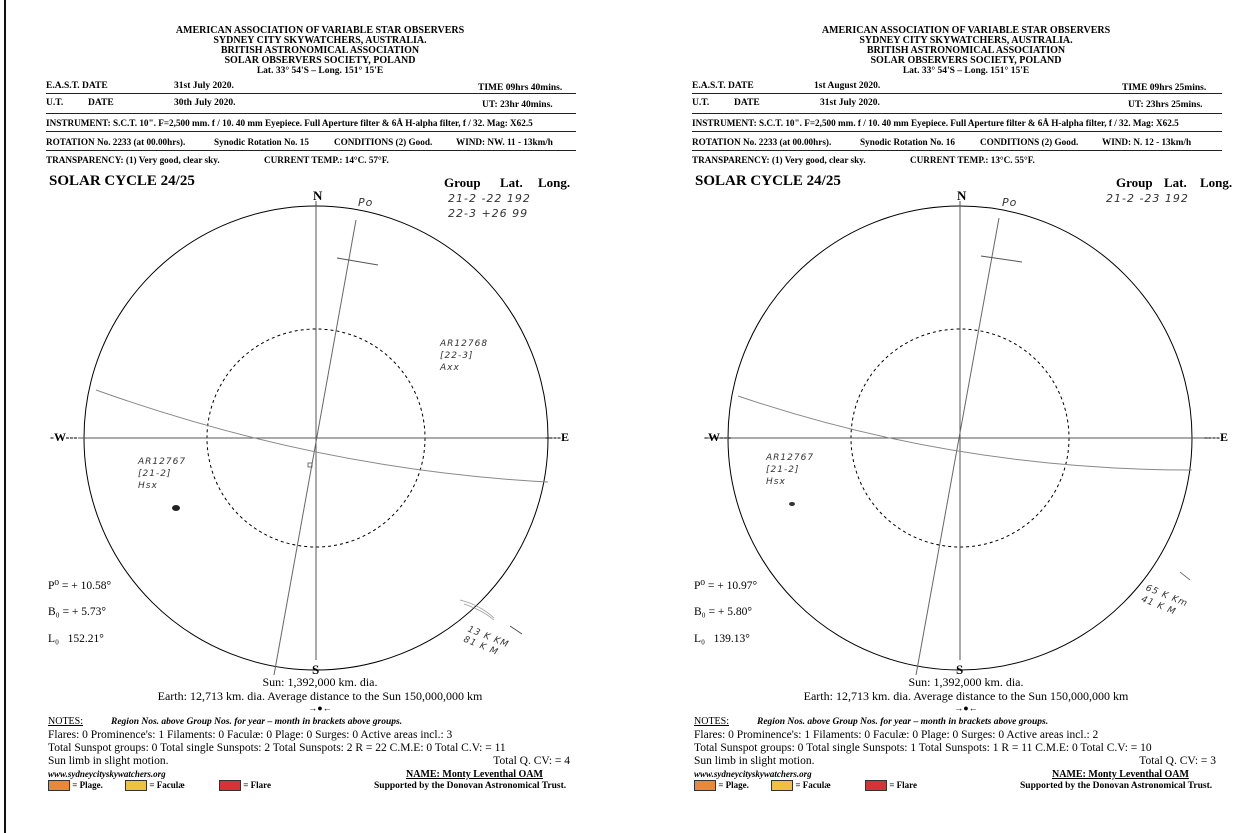 Image resolution: width=1246 pixels, height=833 pixels. I want to click on notes-line: Sun limb in slight motion., so click(108, 761).